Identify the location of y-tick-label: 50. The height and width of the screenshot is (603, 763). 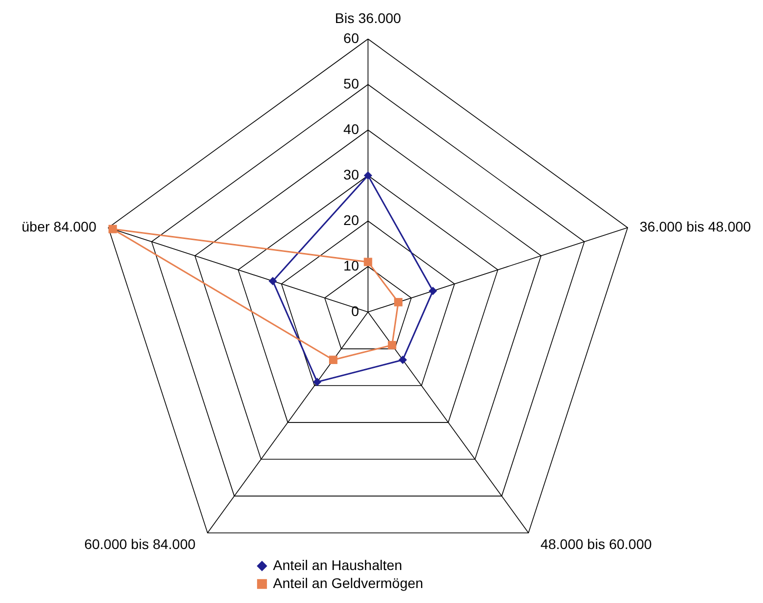
(351, 84).